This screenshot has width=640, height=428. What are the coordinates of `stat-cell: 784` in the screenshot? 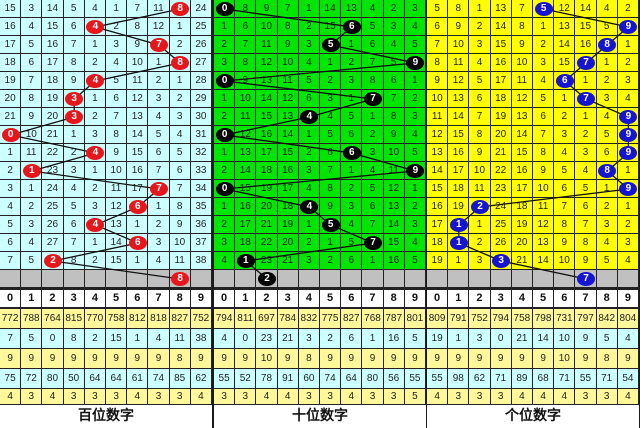 It's located at (288, 319).